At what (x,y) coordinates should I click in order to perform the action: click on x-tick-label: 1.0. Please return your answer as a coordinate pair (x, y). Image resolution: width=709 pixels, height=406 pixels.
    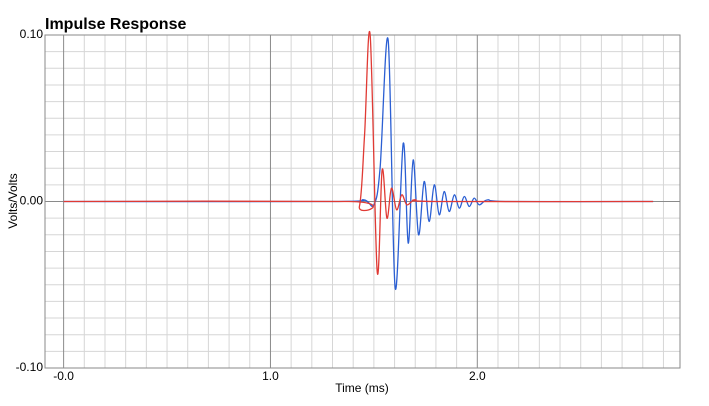
    Looking at the image, I should click on (270, 376).